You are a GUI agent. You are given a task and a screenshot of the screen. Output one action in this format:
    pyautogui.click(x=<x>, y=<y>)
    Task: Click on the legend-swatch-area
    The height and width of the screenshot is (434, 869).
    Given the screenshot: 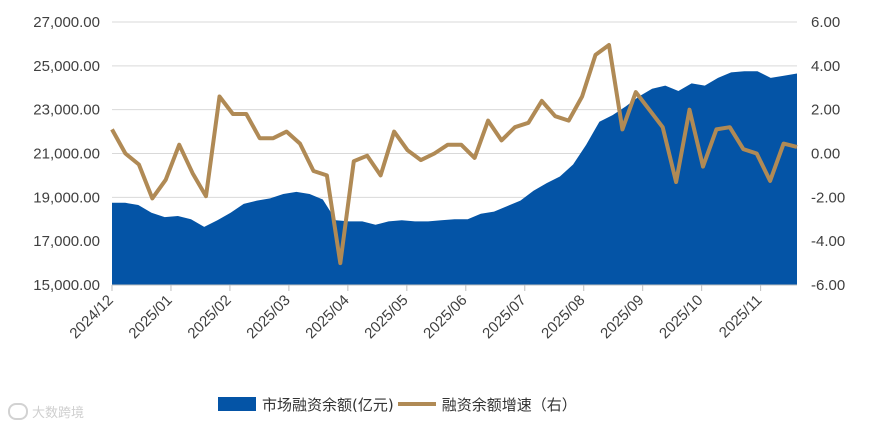 What is the action you would take?
    pyautogui.click(x=237, y=404)
    